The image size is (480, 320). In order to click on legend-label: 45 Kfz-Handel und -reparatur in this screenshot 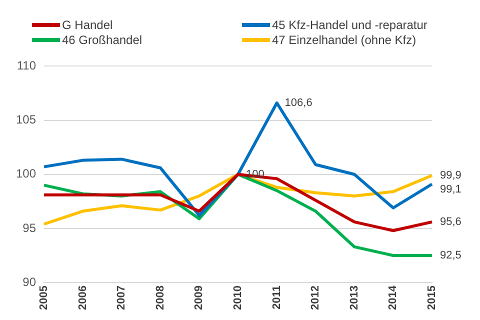, I will do `click(350, 25)`.